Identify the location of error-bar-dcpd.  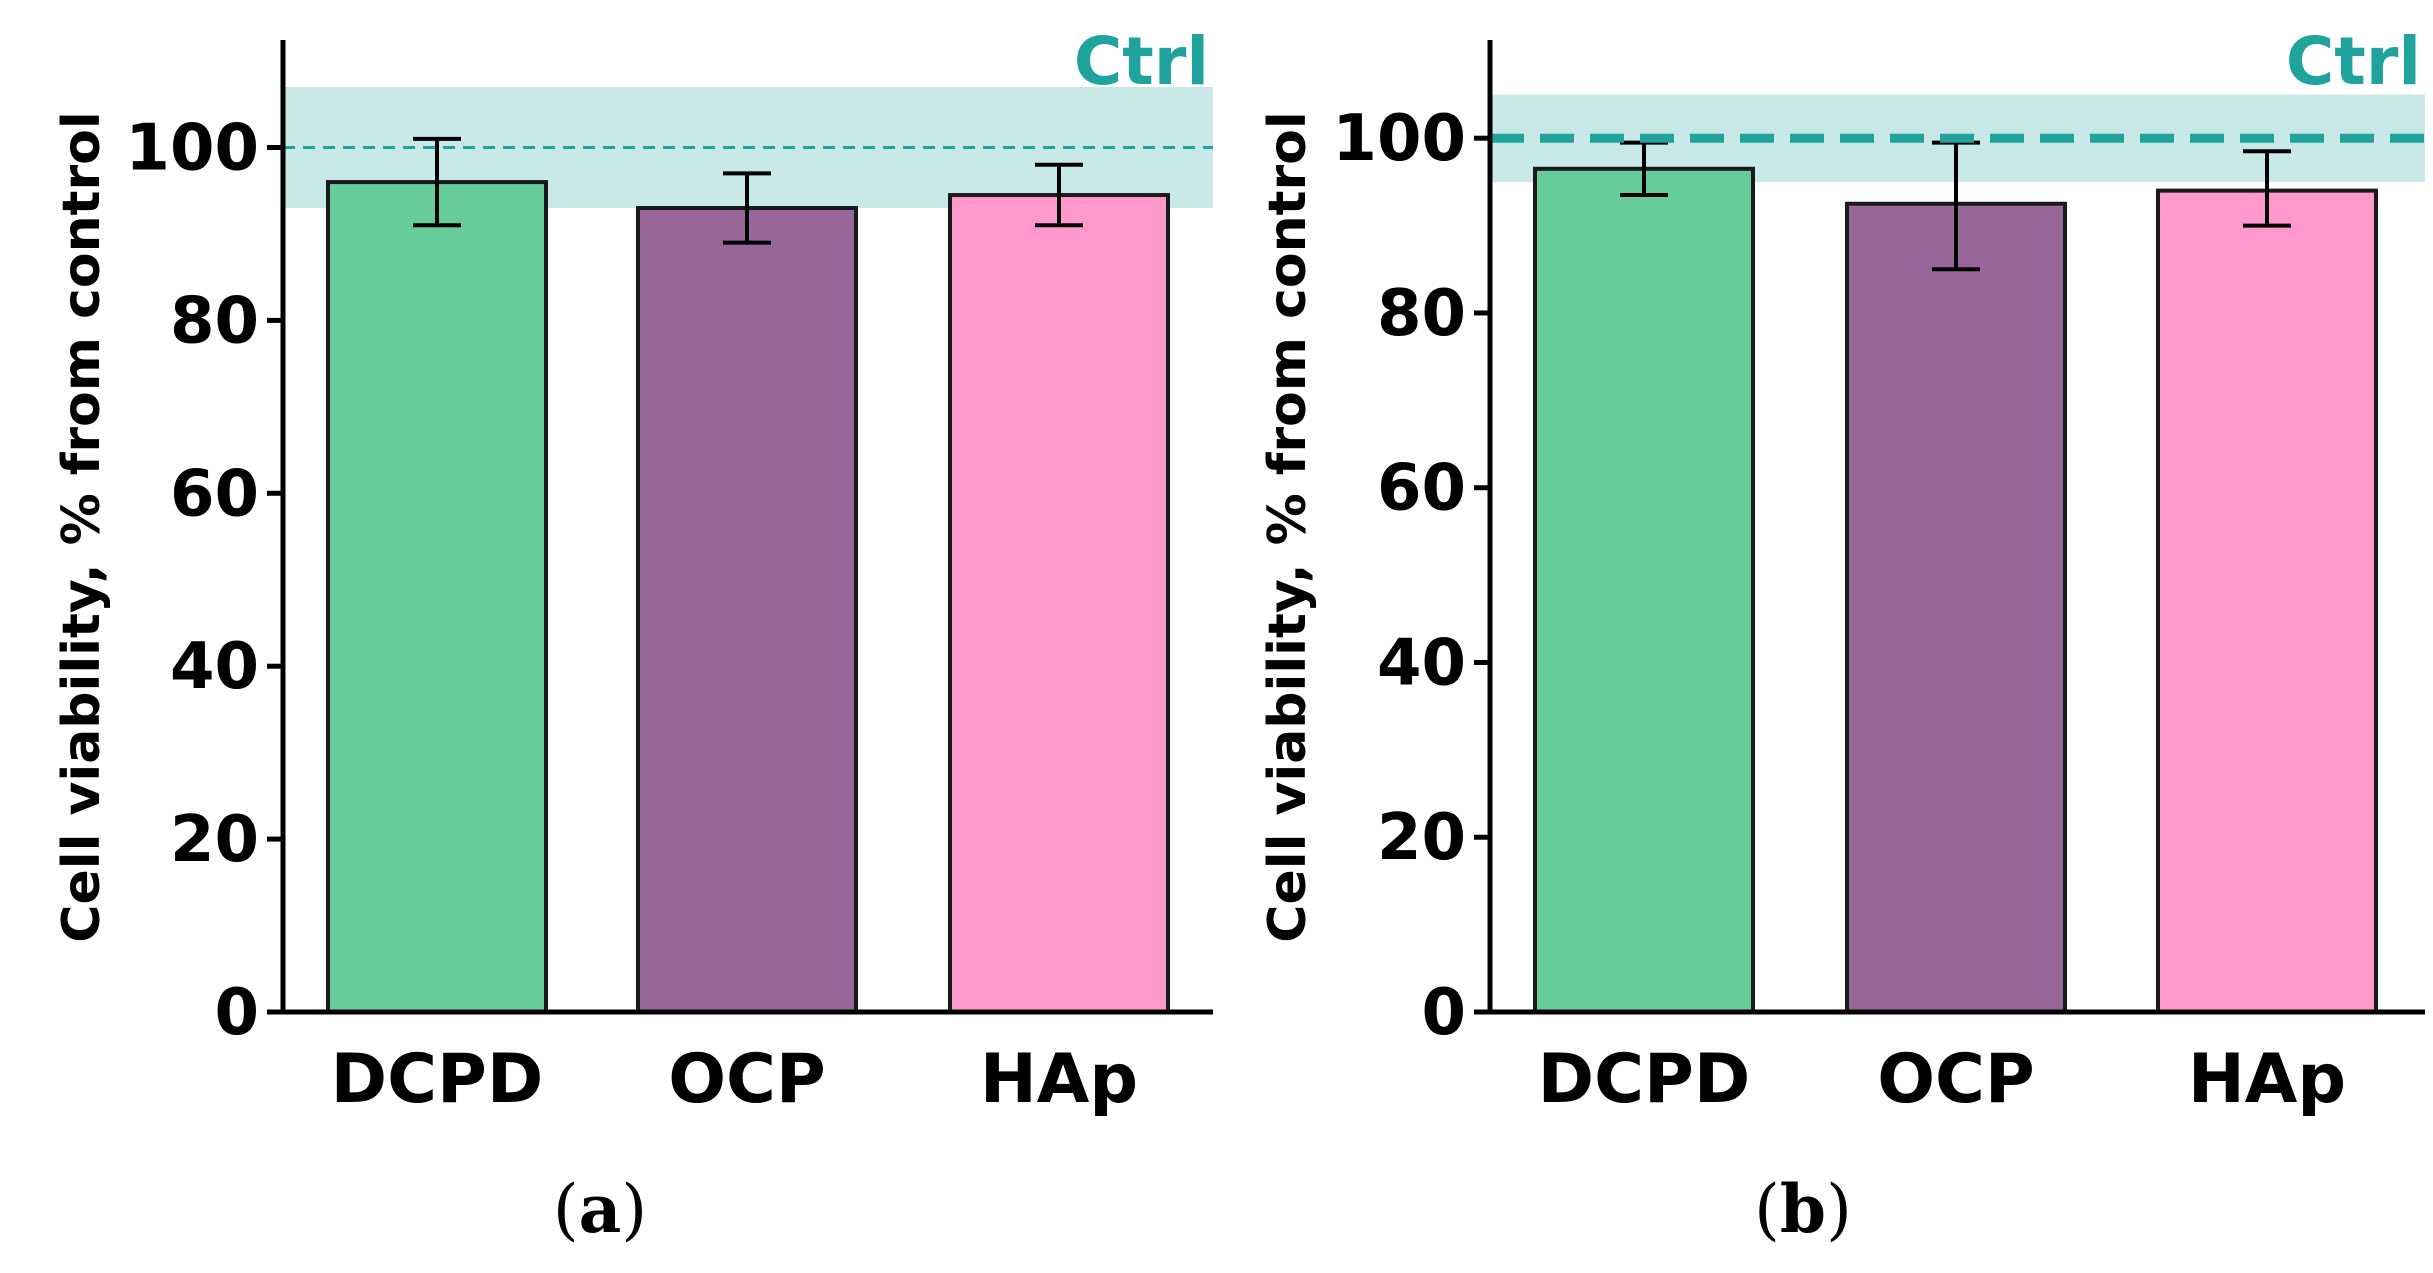
(437, 182).